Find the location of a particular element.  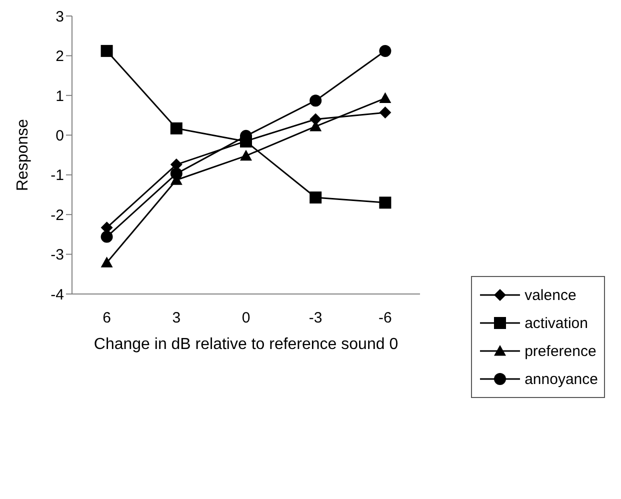

x-tick-label: 3 is located at coordinates (176, 318).